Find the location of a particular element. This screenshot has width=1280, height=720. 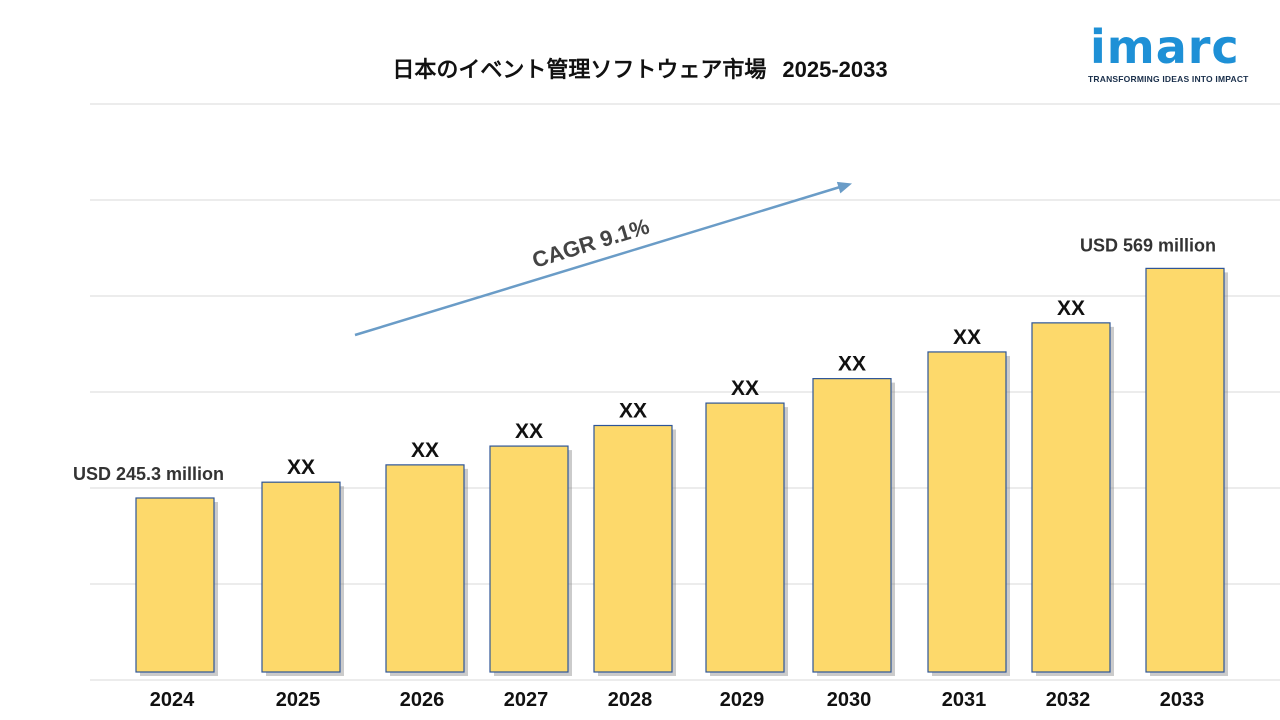

bar-label-2029: XX is located at coordinates (745, 388).